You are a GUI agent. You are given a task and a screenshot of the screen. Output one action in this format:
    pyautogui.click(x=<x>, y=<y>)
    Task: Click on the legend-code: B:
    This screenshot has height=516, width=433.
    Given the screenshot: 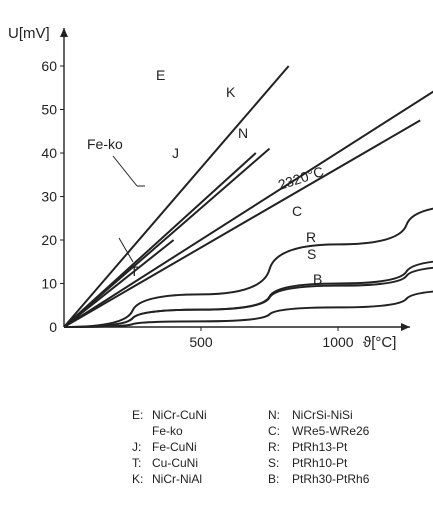 What is the action you would take?
    pyautogui.click(x=274, y=479)
    